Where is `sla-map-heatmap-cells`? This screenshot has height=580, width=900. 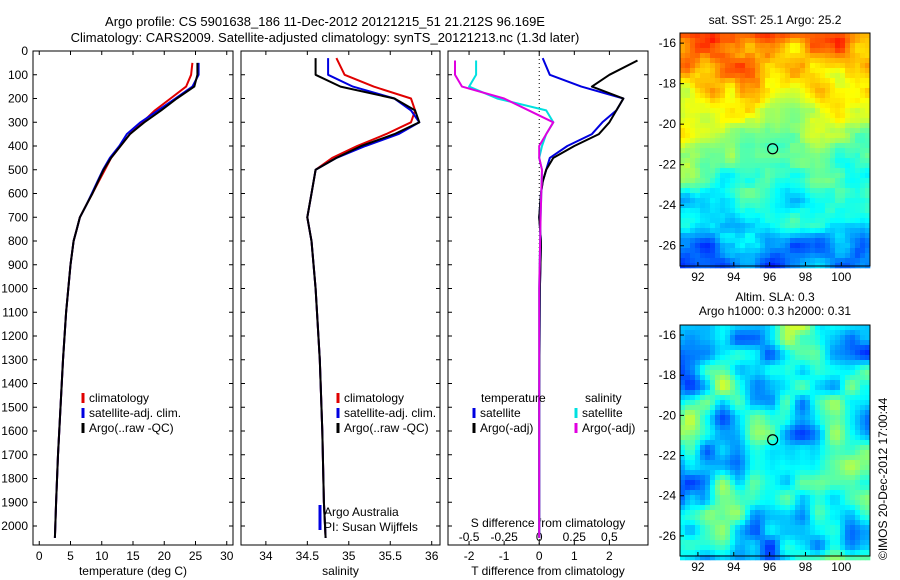 sla-map-heatmap-cells is located at coordinates (775, 443).